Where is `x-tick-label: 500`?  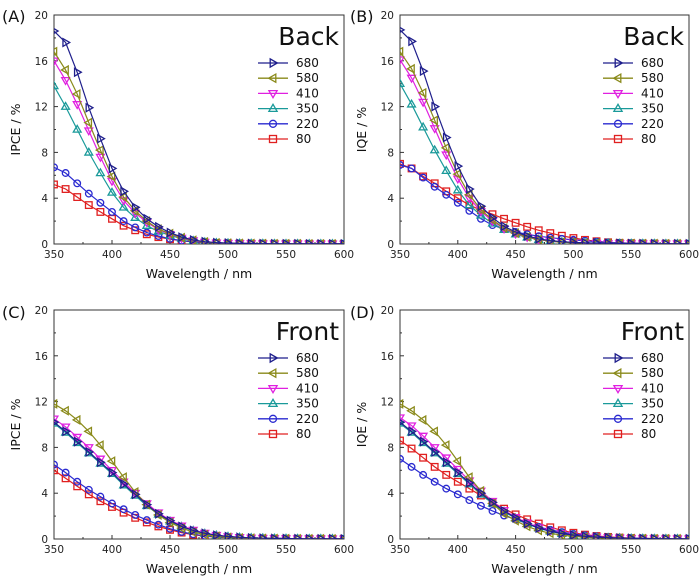 x-tick-label: 500 is located at coordinates (573, 550).